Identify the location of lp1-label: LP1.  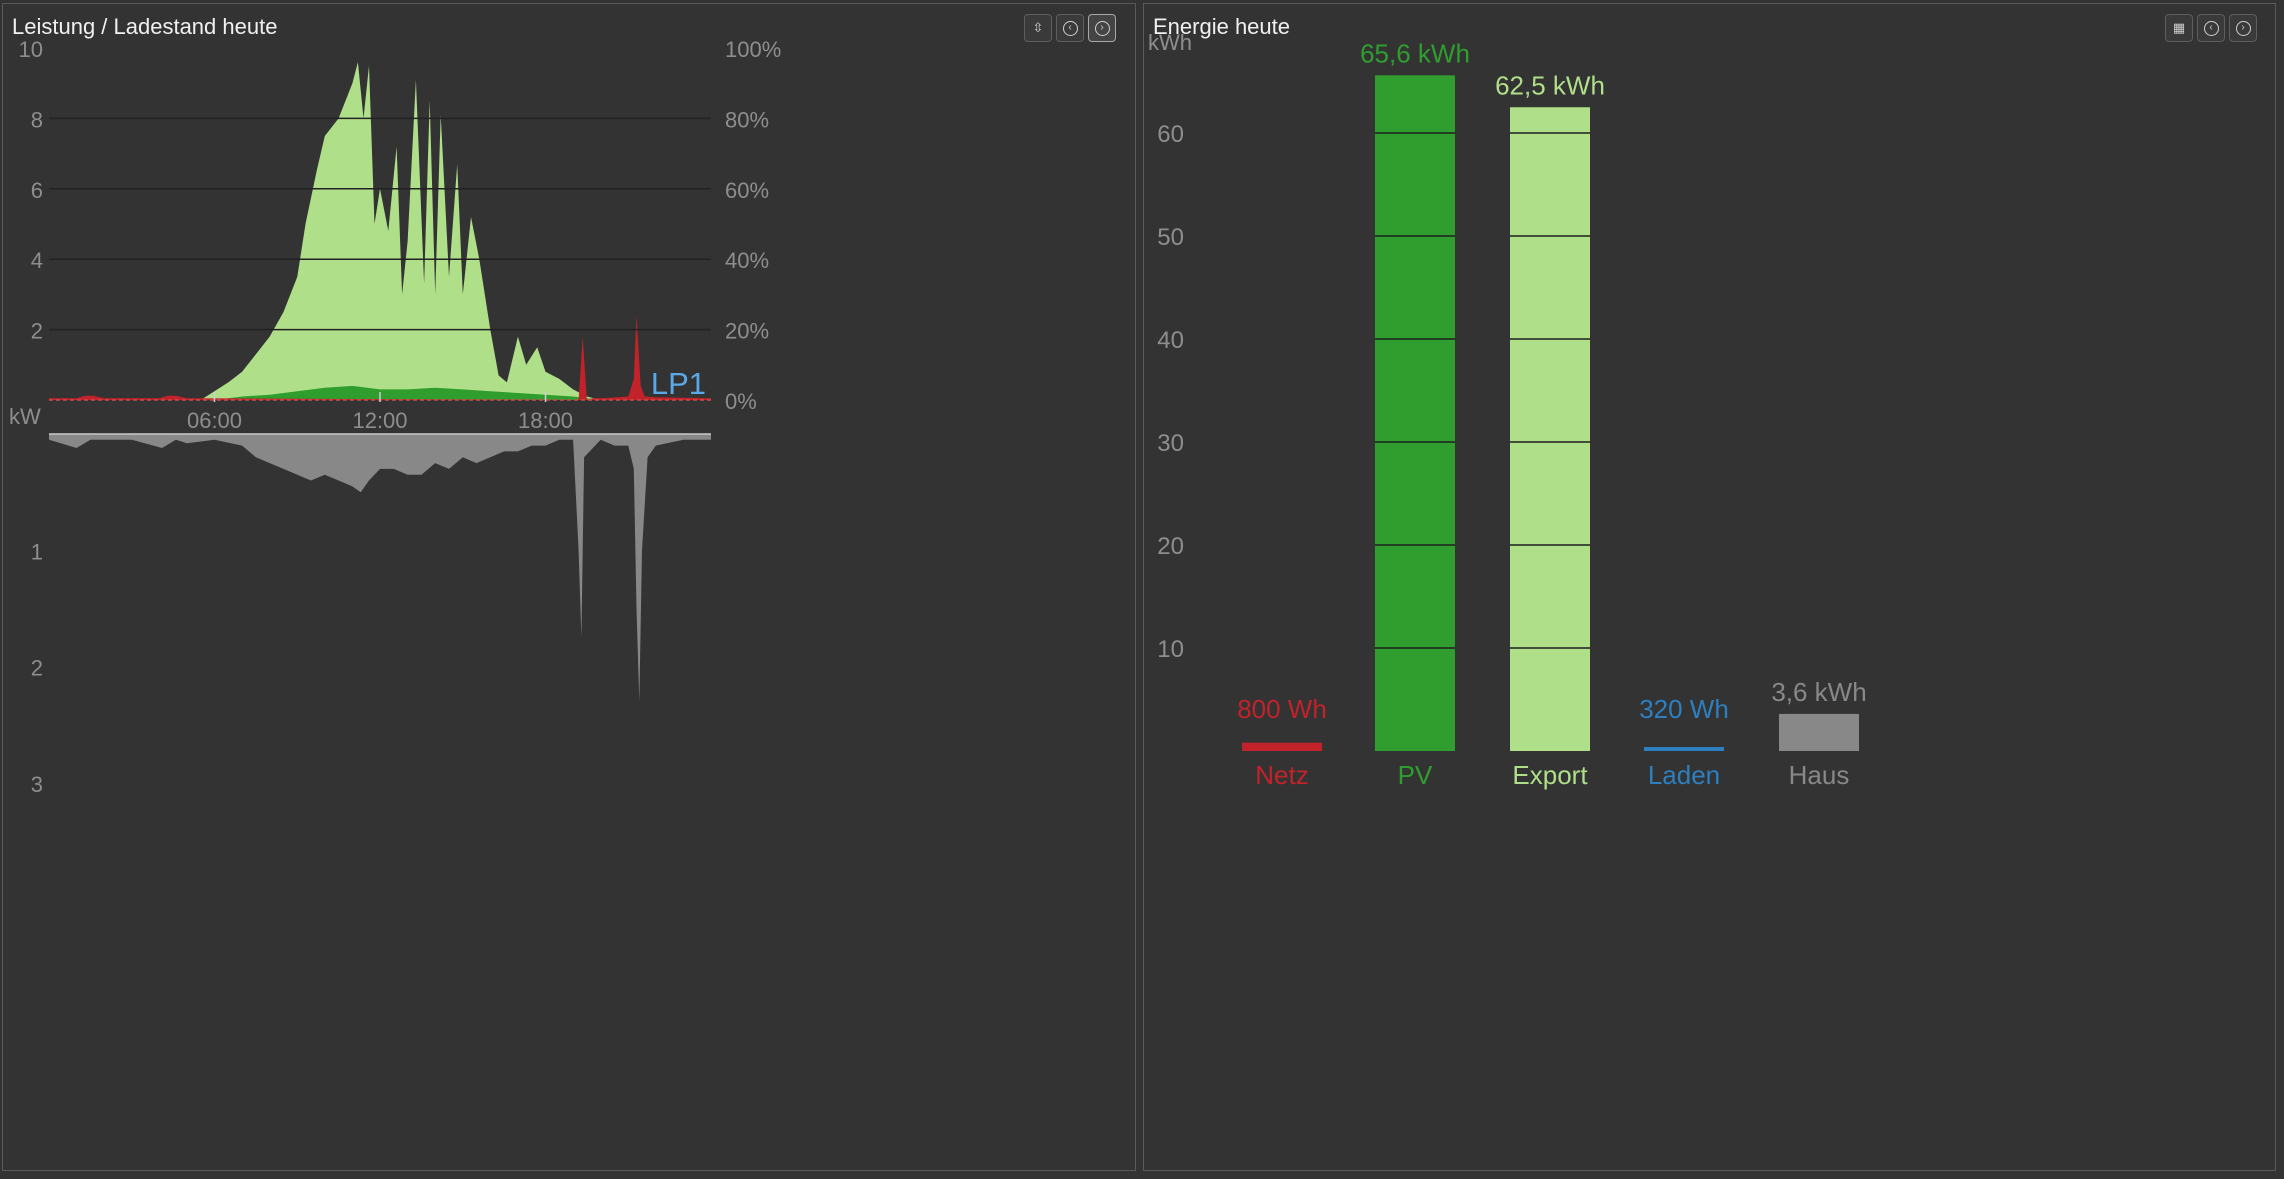
(678, 383).